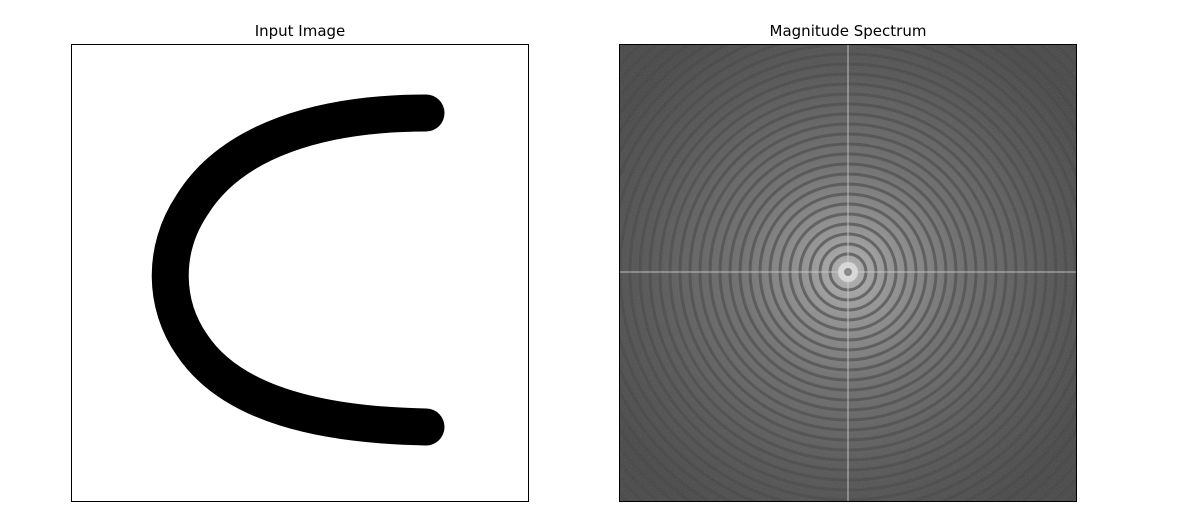  Describe the element at coordinates (848, 31) in the screenshot. I see `magnitude-spectrum-title: Magnitude Spectrum` at that location.